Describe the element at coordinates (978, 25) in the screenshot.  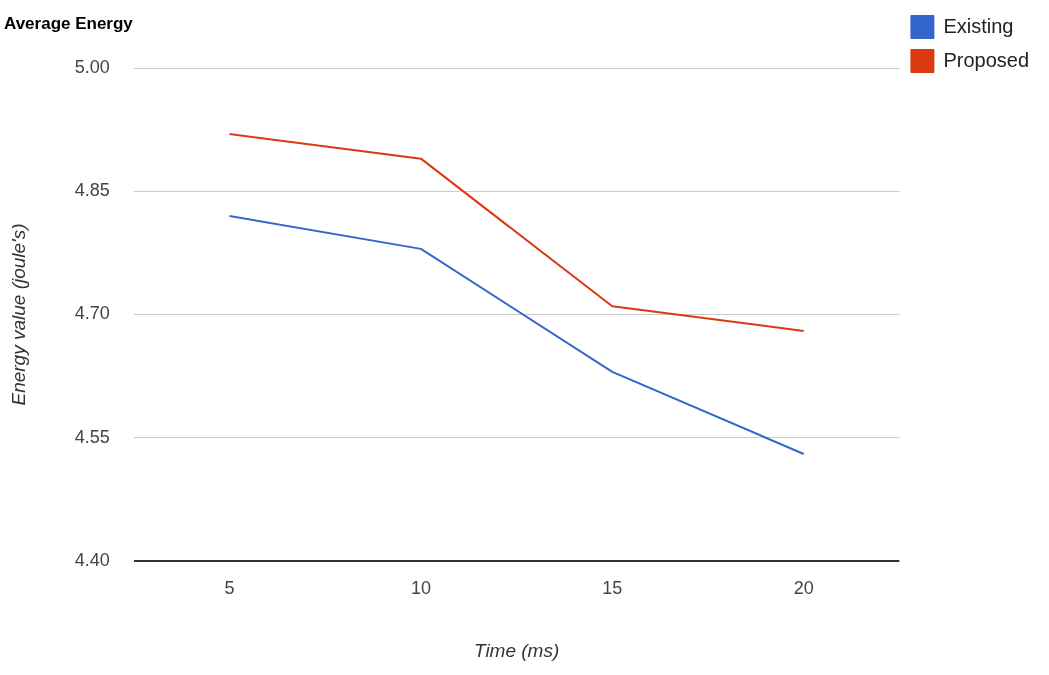
I see `legend-label: Existing` at that location.